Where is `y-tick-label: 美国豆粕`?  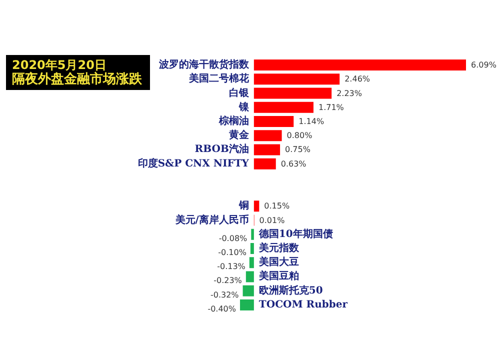
y-tick-label: 美国豆粕 is located at coordinates (278, 276).